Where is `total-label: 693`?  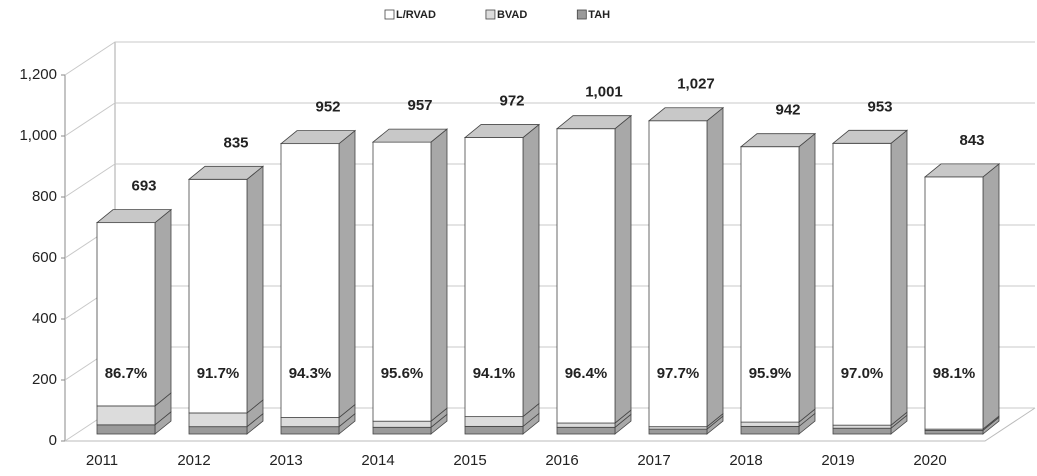 total-label: 693 is located at coordinates (143, 186).